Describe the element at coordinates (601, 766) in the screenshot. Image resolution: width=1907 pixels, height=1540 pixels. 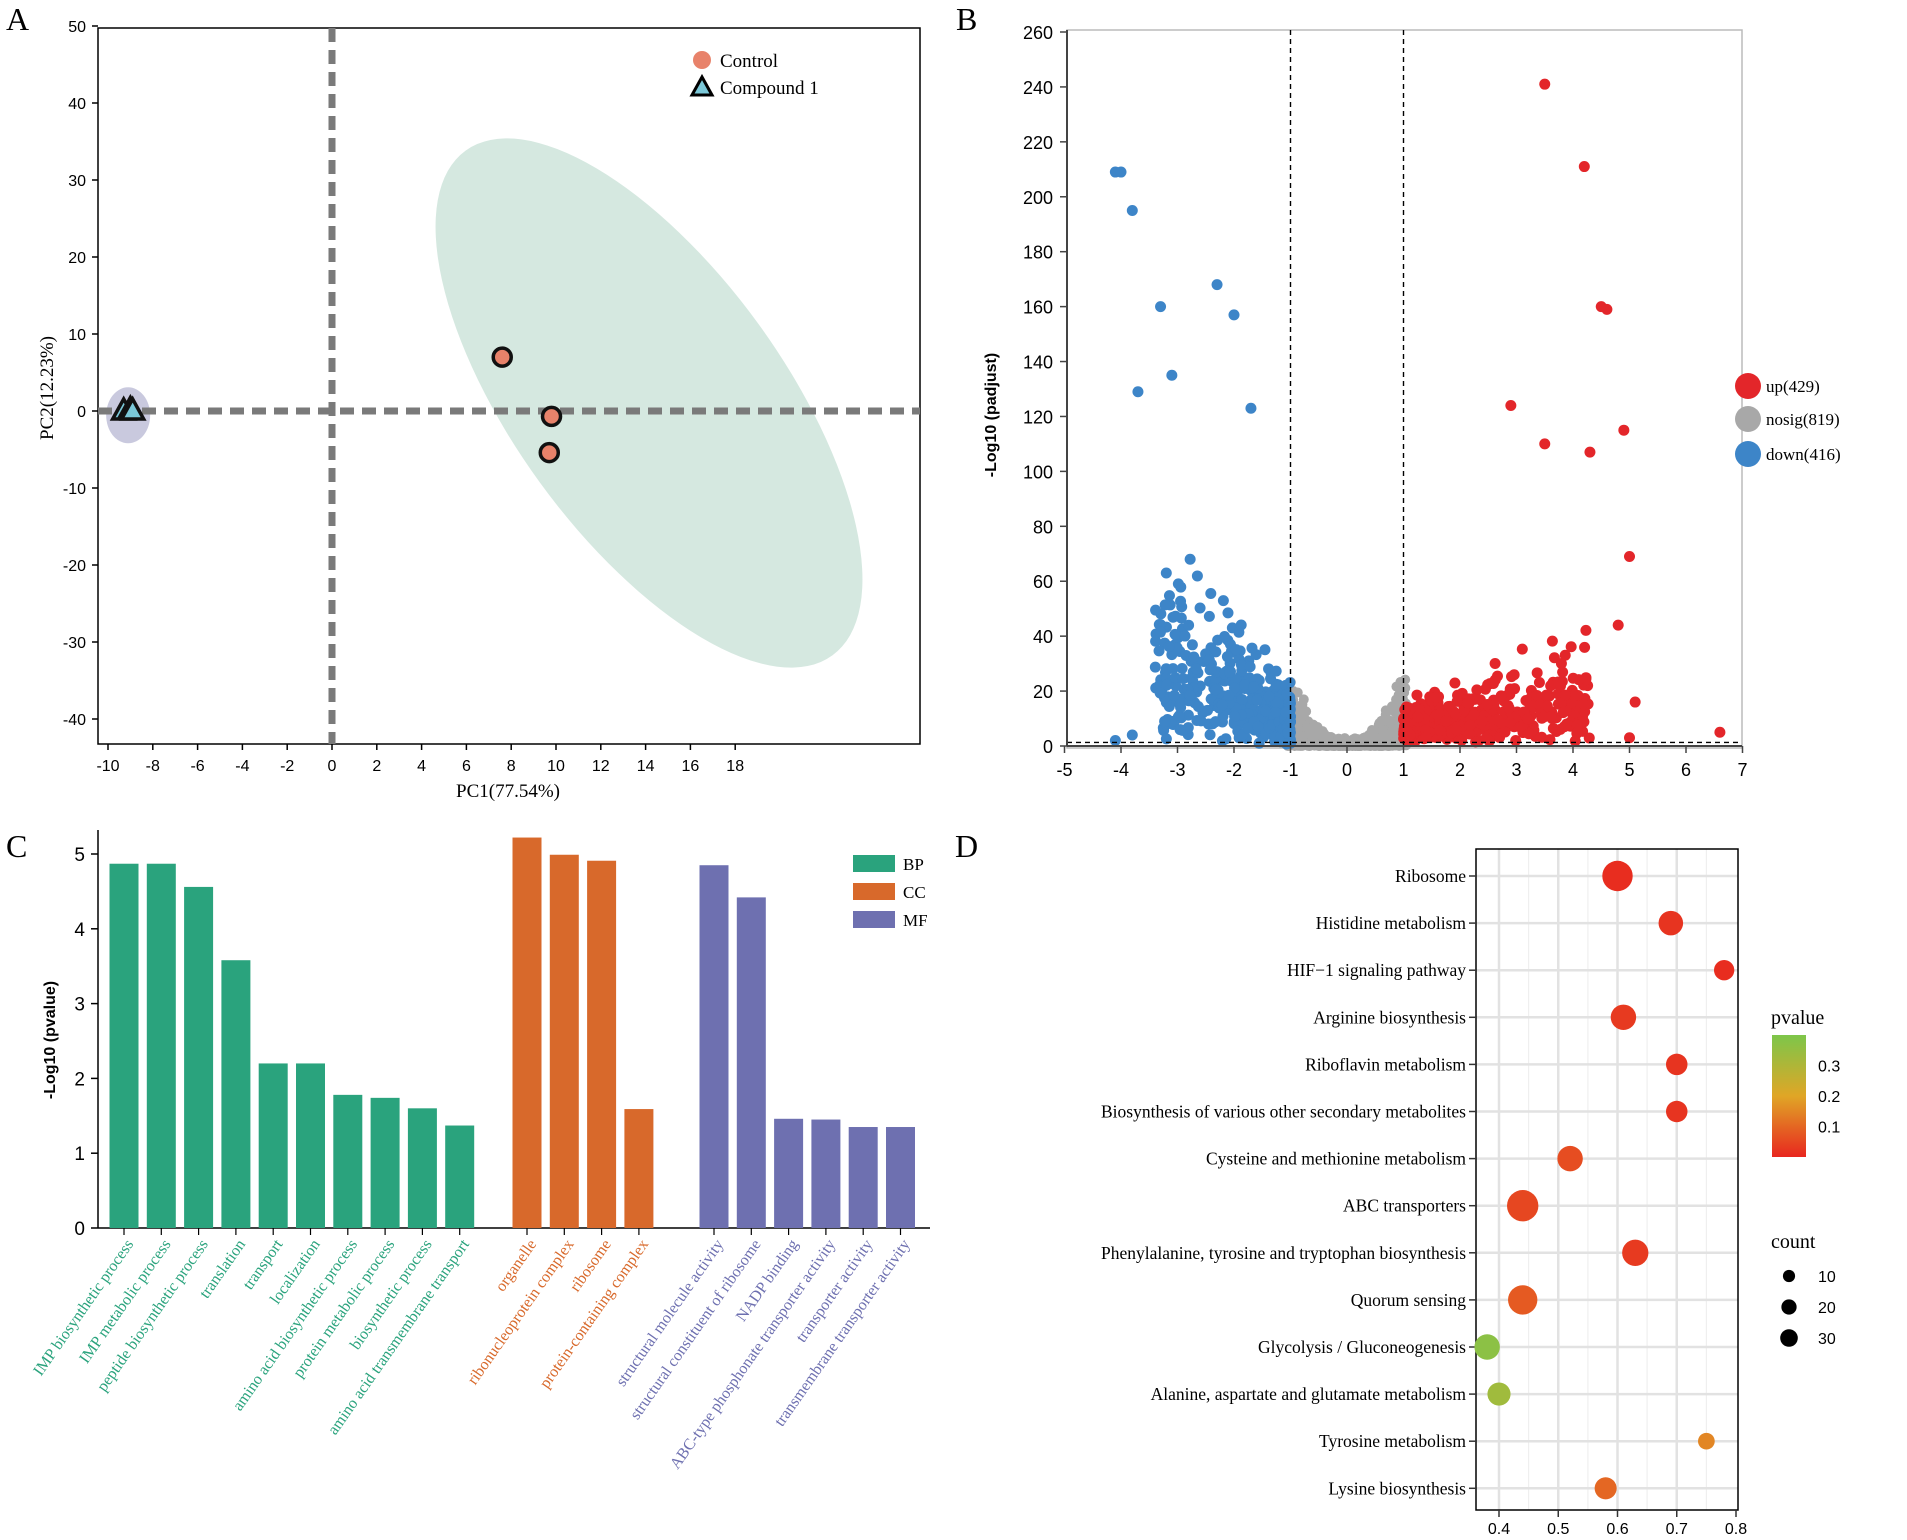
I see `pca-x-tick-label: 12` at that location.